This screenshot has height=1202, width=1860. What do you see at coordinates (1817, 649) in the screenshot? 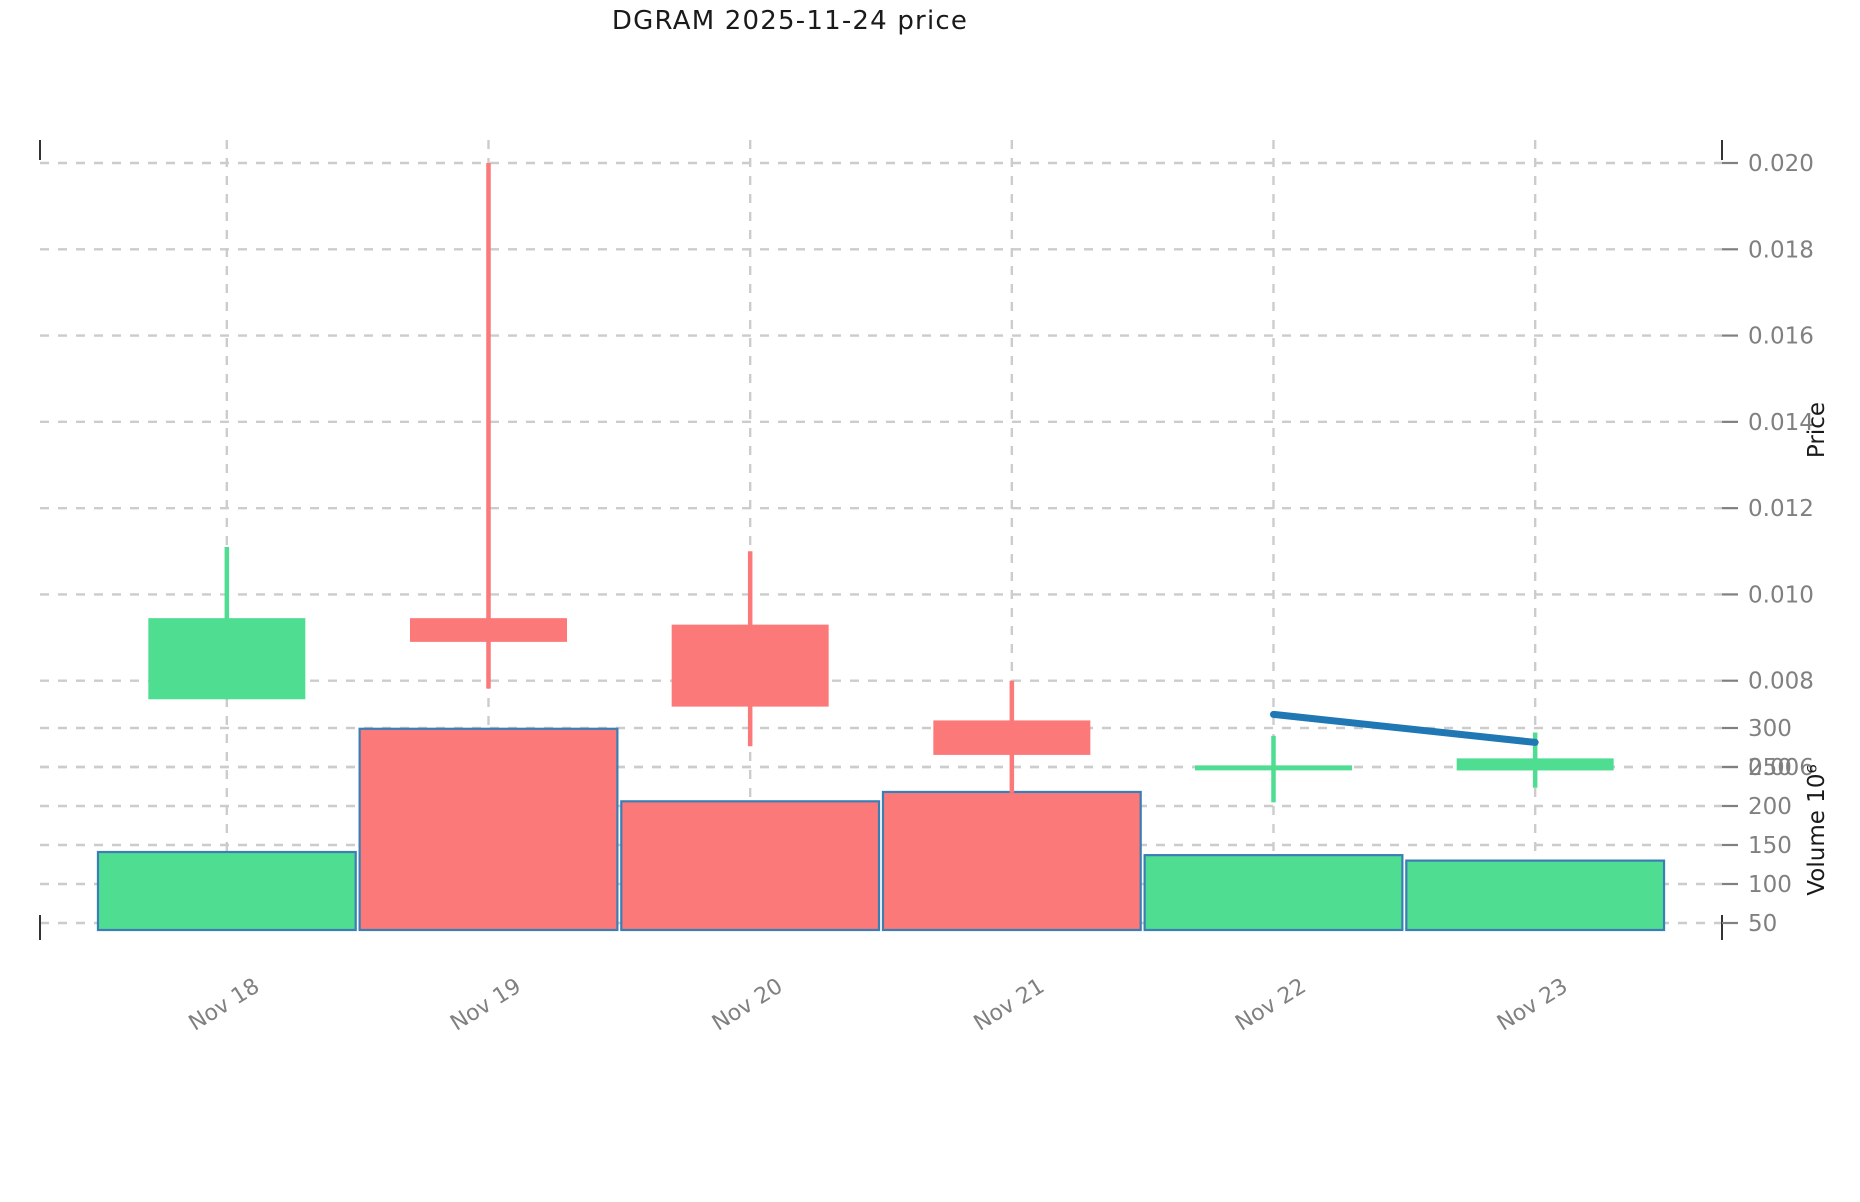
I see `axis-titles: Price Volume 10⁶` at bounding box center [1817, 649].